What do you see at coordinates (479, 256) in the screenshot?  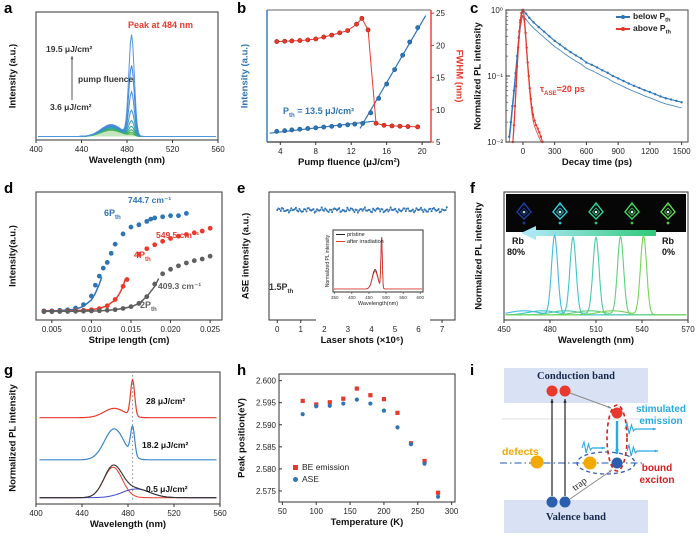 I see `panel-f-ylabel: Normalized PL intensity` at bounding box center [479, 256].